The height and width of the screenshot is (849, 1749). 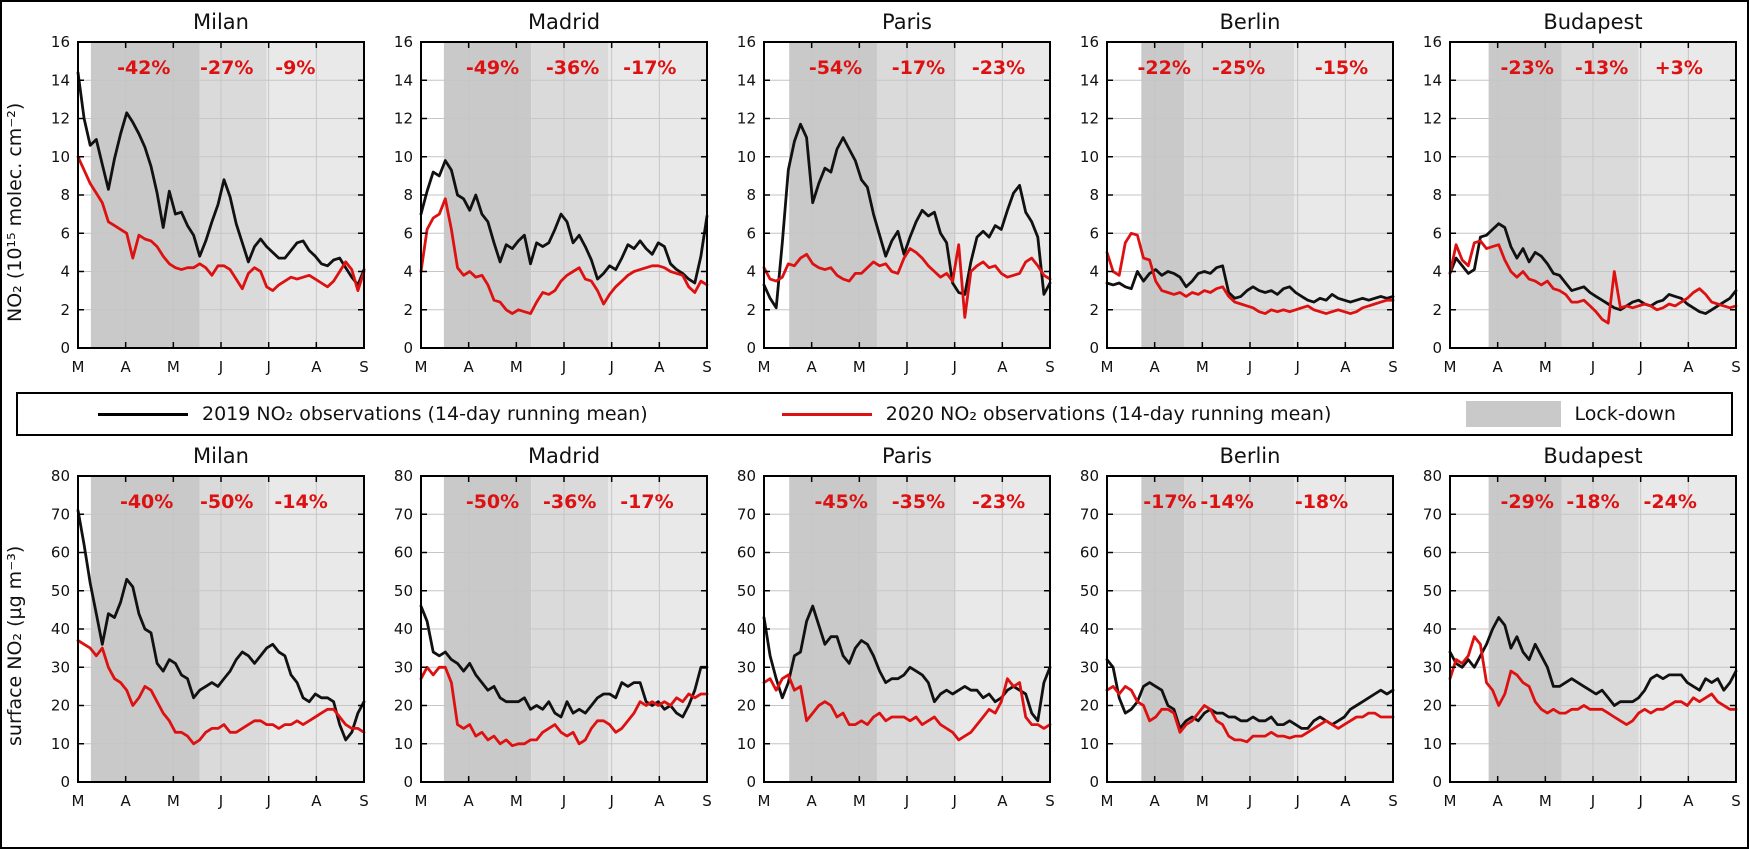 What do you see at coordinates (918, 502) in the screenshot?
I see `annotation-label: -35%` at bounding box center [918, 502].